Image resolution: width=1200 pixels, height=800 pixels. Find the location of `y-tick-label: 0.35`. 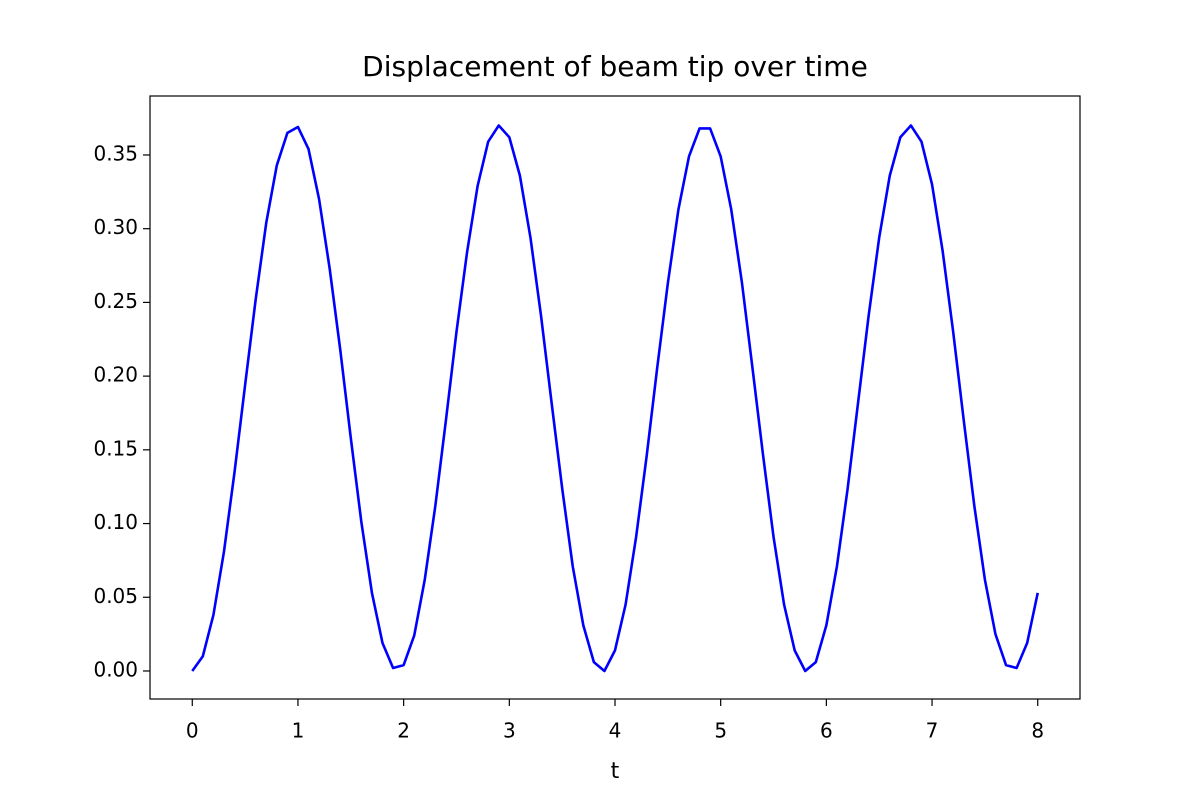

y-tick-label: 0.35 is located at coordinates (115, 153).